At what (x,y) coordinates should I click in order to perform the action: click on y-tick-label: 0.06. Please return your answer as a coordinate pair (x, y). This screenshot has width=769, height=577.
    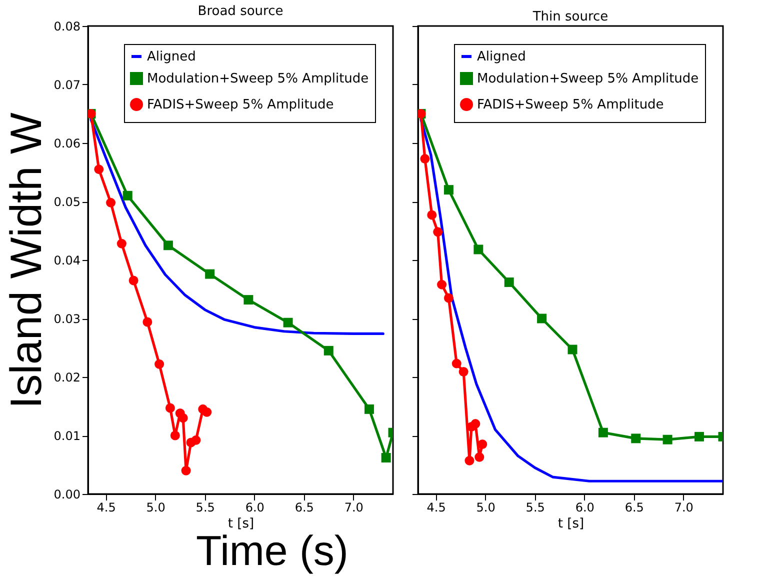
    Looking at the image, I should click on (67, 143).